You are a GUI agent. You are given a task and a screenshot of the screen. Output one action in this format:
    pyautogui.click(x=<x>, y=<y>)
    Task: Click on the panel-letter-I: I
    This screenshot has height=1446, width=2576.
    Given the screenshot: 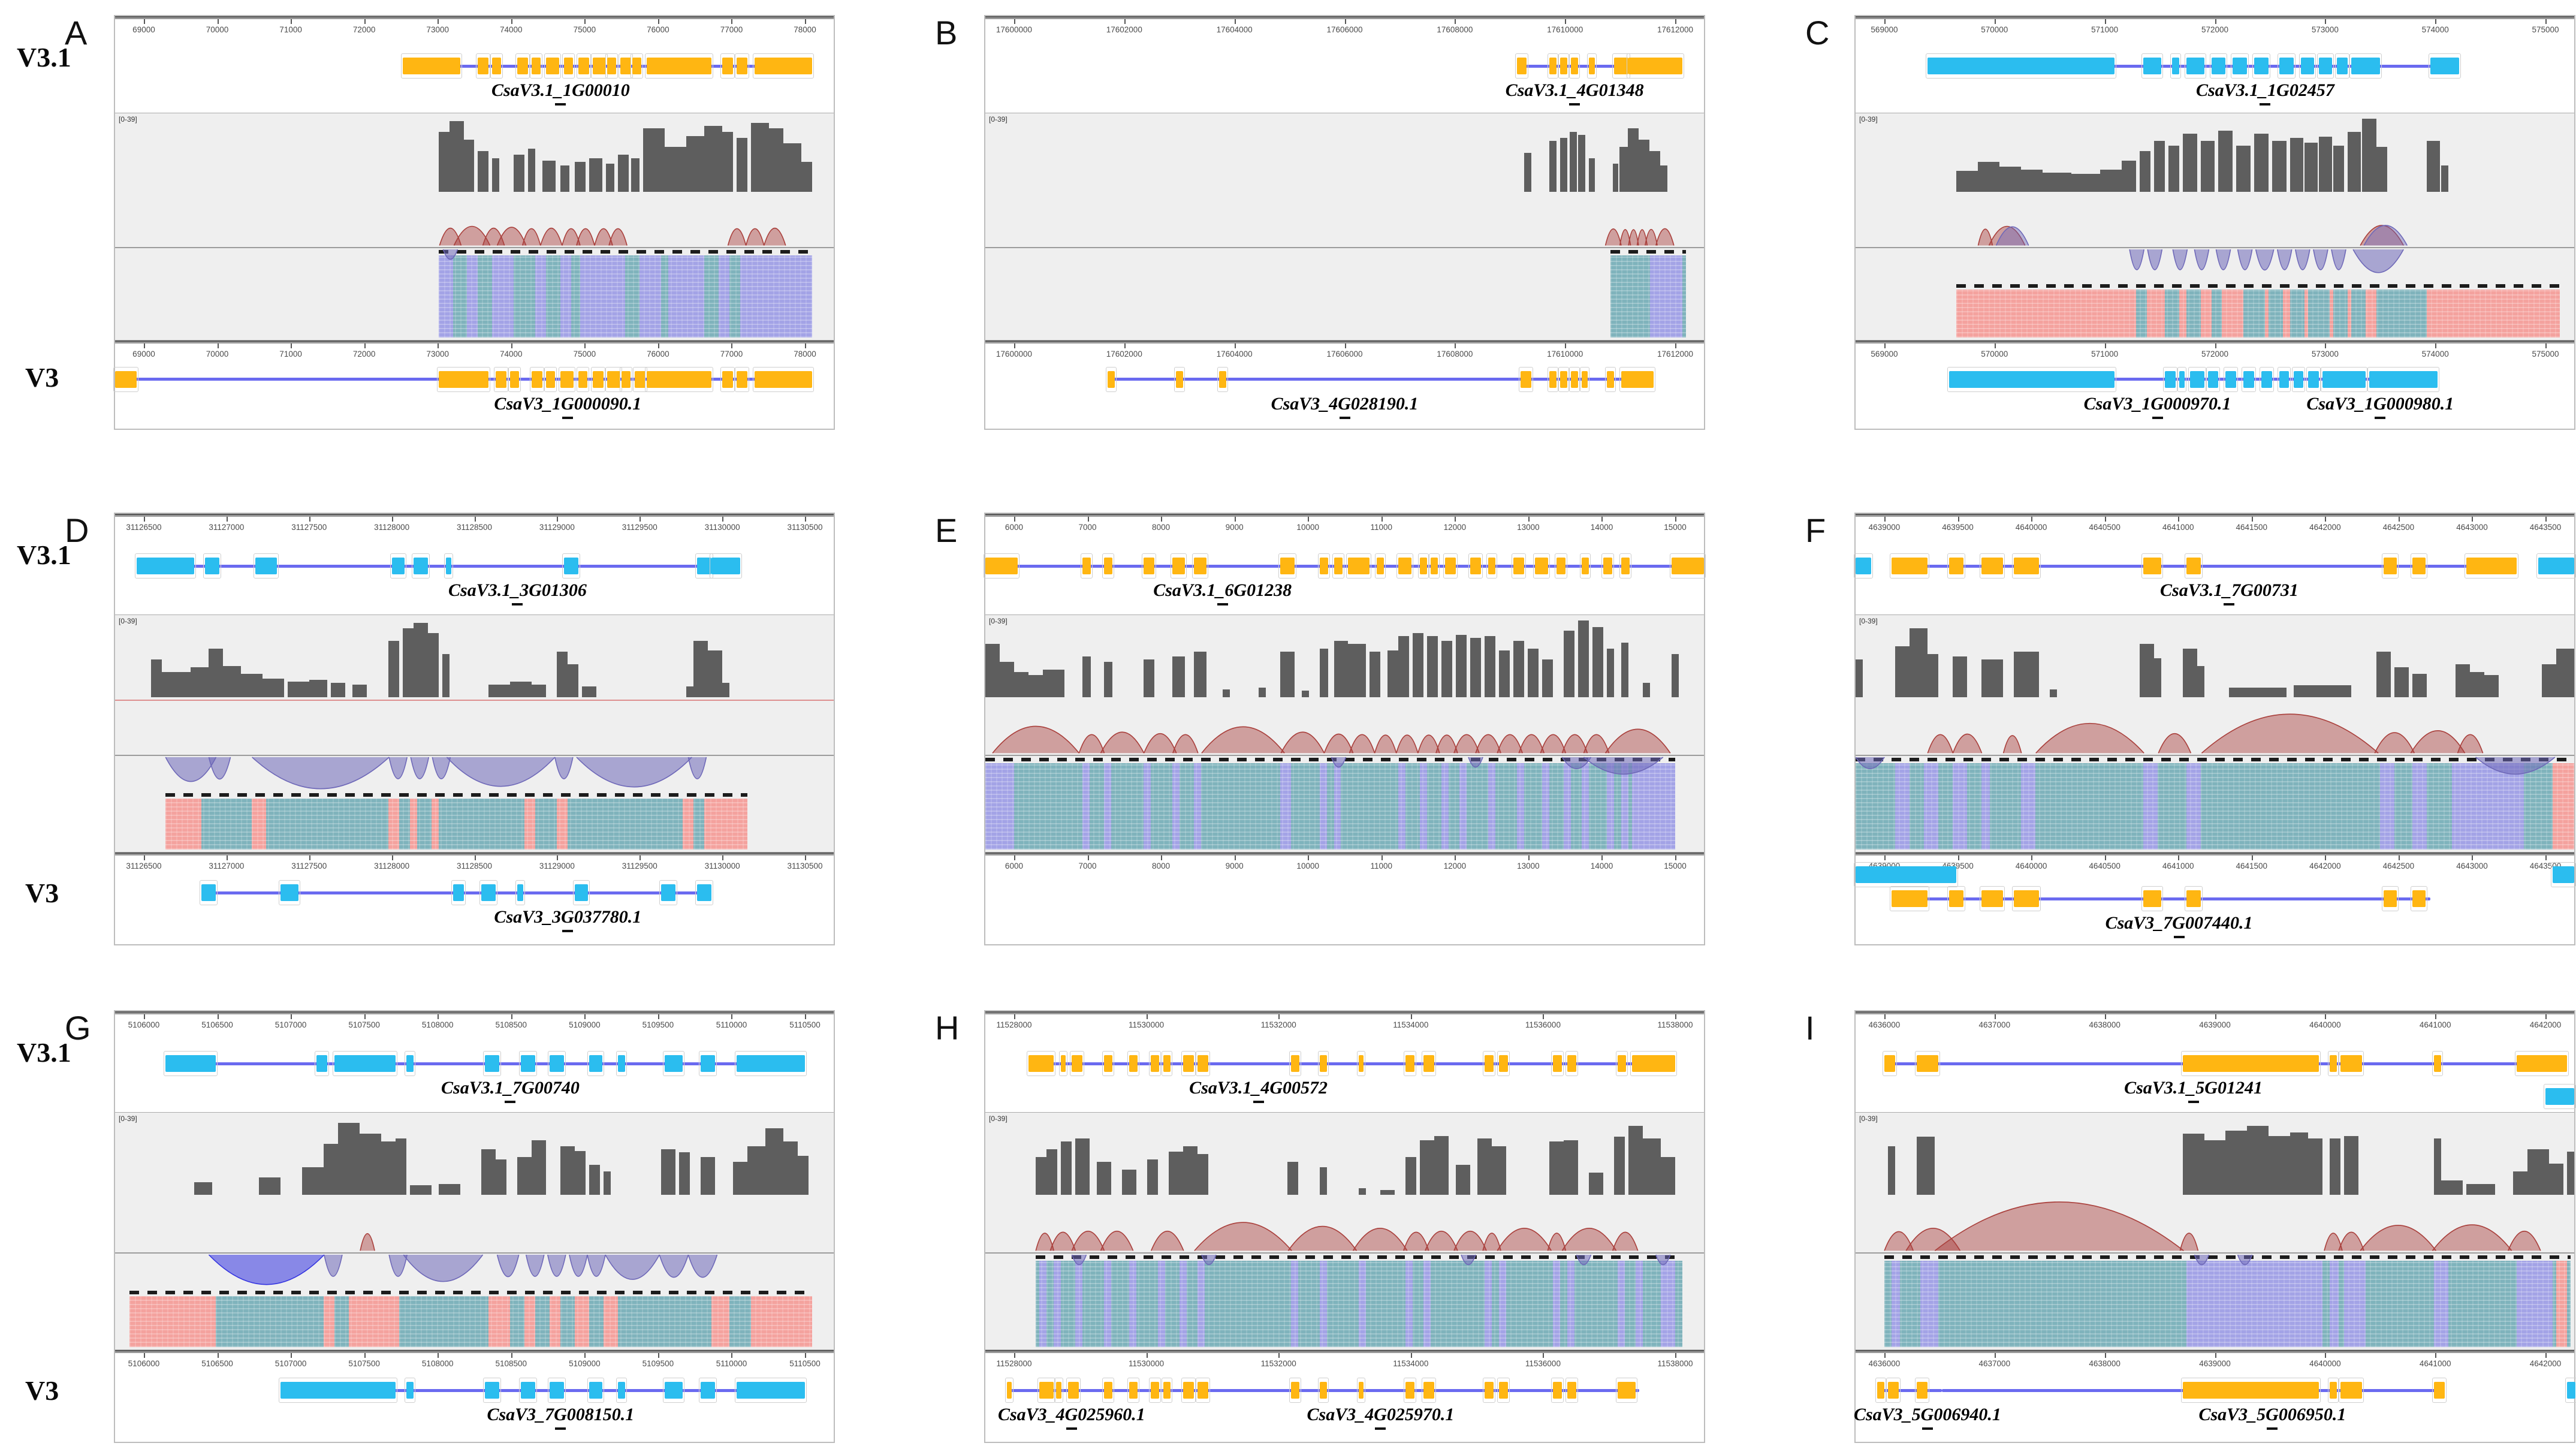 What is the action you would take?
    pyautogui.click(x=1810, y=1028)
    